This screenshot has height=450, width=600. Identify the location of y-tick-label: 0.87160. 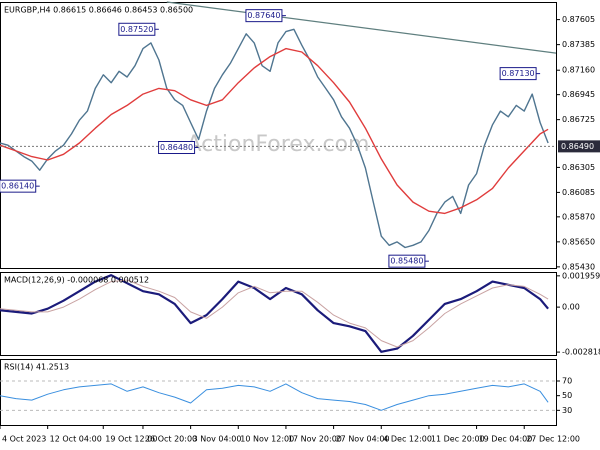
(578, 70).